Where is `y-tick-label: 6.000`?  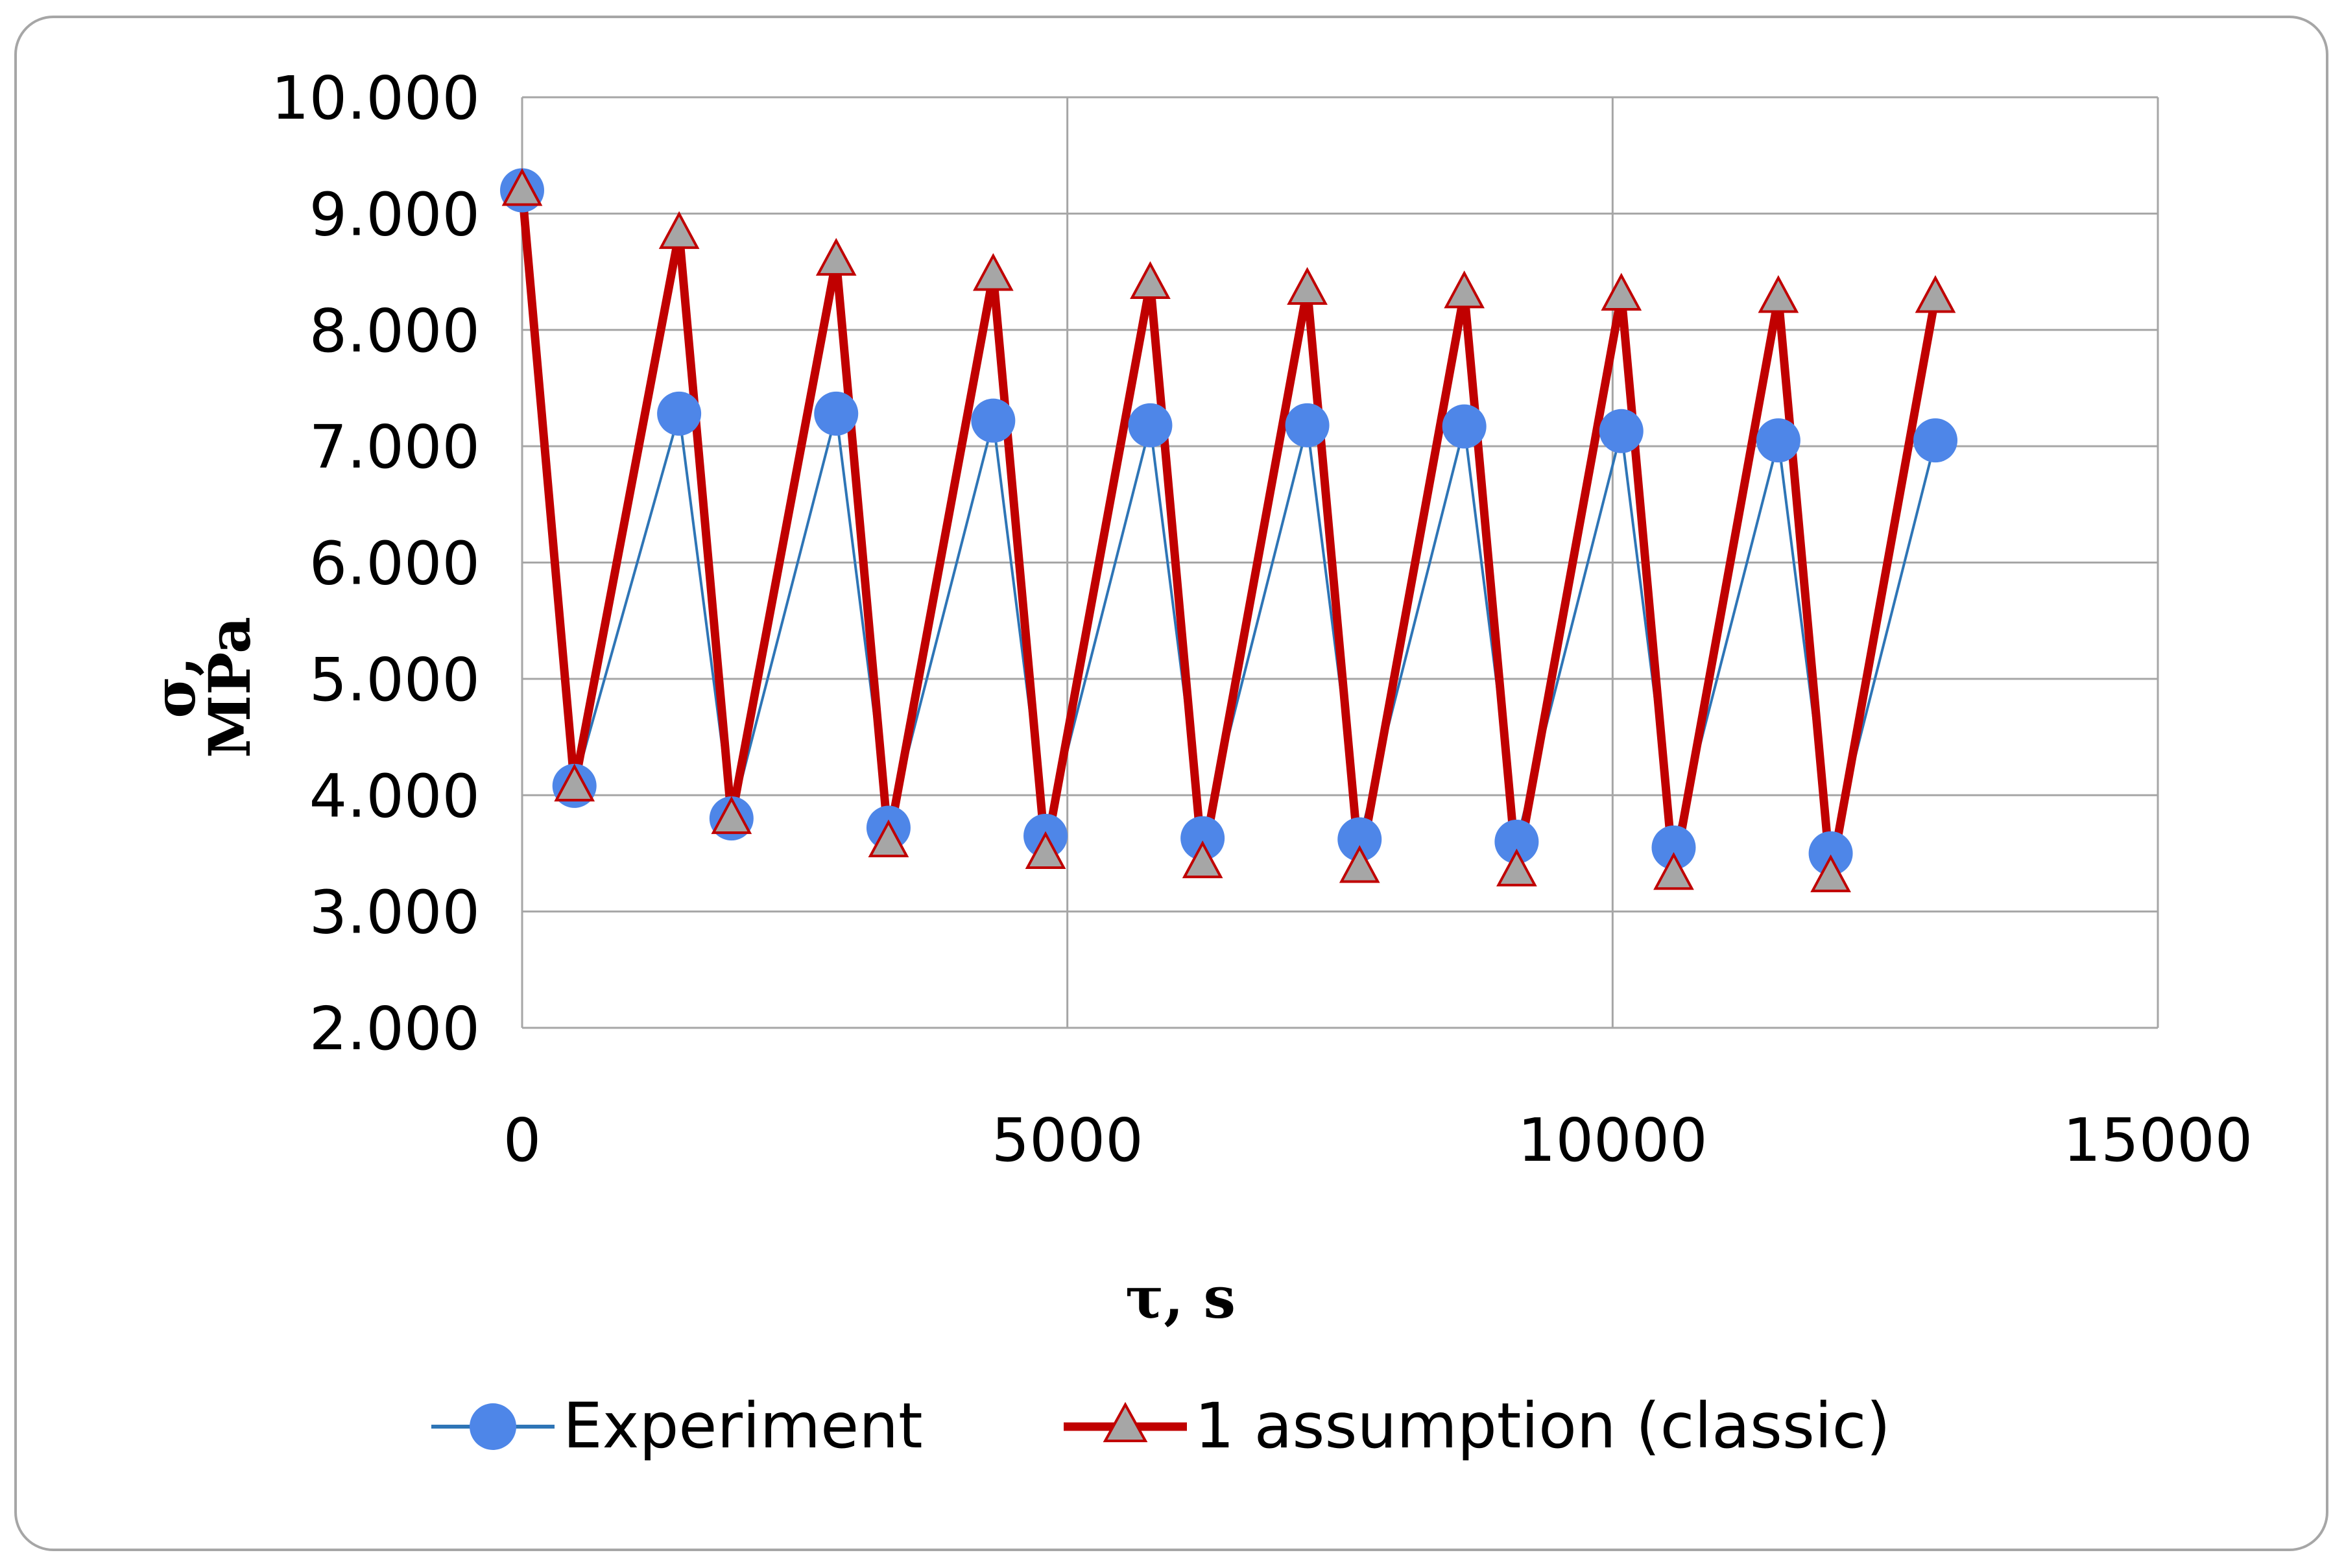
y-tick-label: 6.000 is located at coordinates (394, 564).